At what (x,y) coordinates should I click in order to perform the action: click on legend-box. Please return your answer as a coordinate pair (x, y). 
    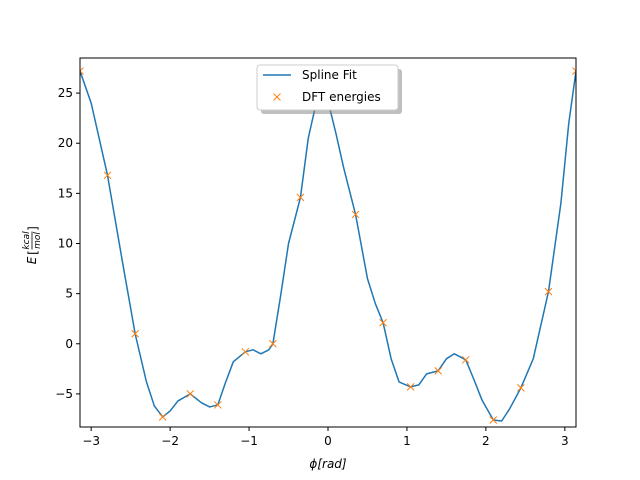
    Looking at the image, I should click on (327, 87).